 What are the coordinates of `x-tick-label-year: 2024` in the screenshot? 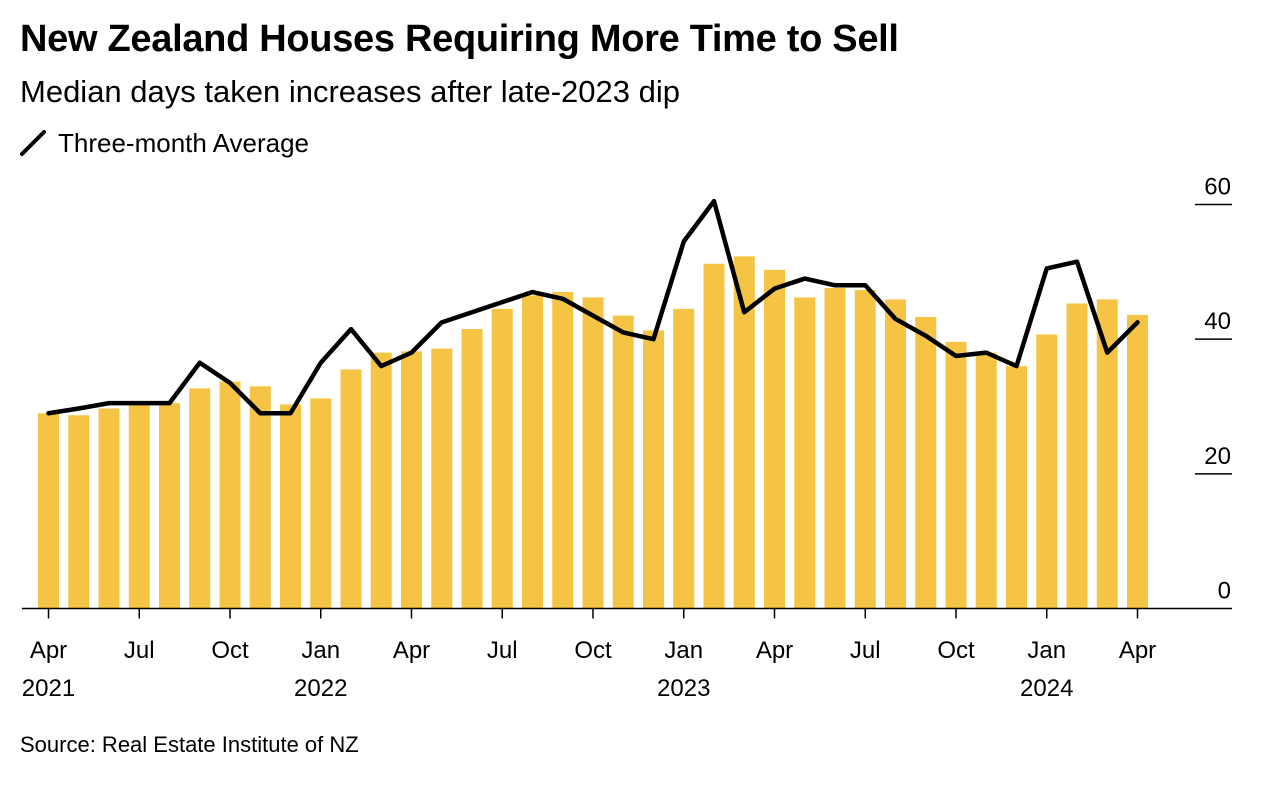 It's located at (1046, 688).